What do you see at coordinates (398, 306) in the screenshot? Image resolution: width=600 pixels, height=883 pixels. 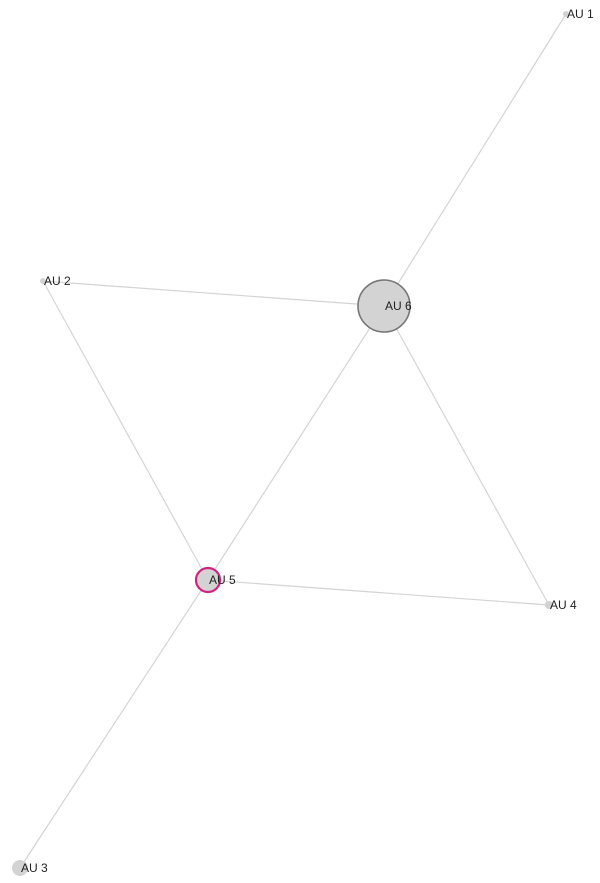 I see `node-label: AU 6` at bounding box center [398, 306].